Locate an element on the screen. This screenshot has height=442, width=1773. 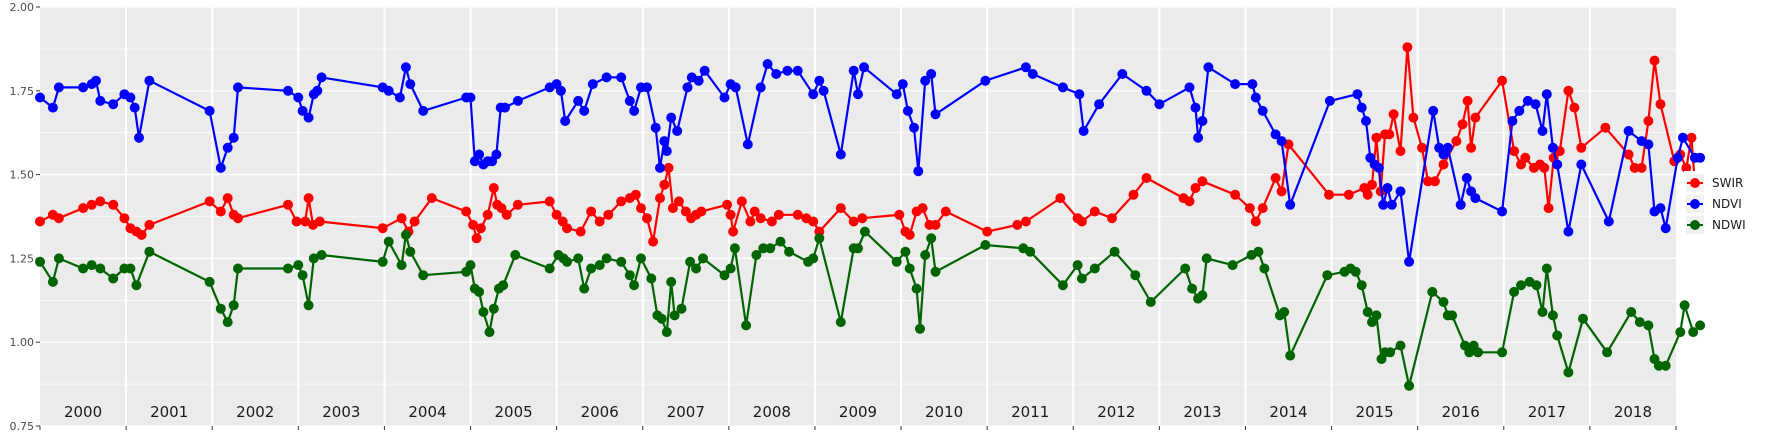
year-label: 2005 is located at coordinates (513, 412).